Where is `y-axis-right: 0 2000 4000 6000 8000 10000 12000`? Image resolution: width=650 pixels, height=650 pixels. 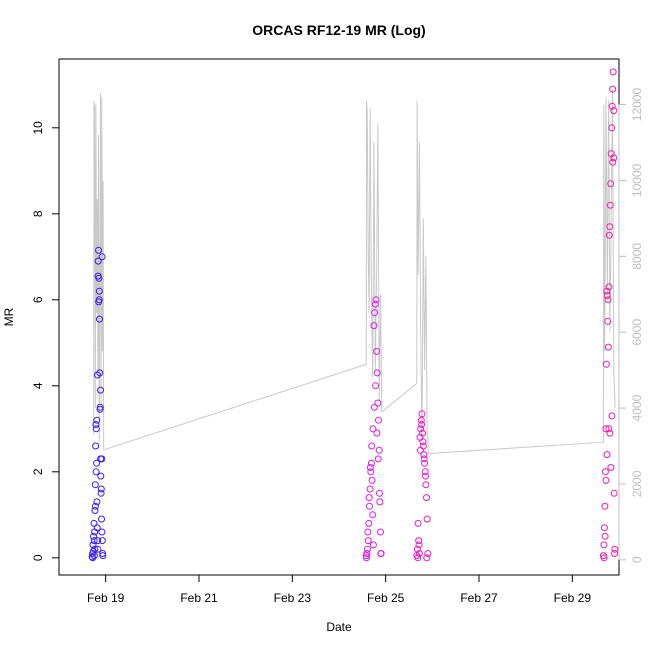 y-axis-right: 0 2000 4000 6000 8000 10000 12000 is located at coordinates (631, 325).